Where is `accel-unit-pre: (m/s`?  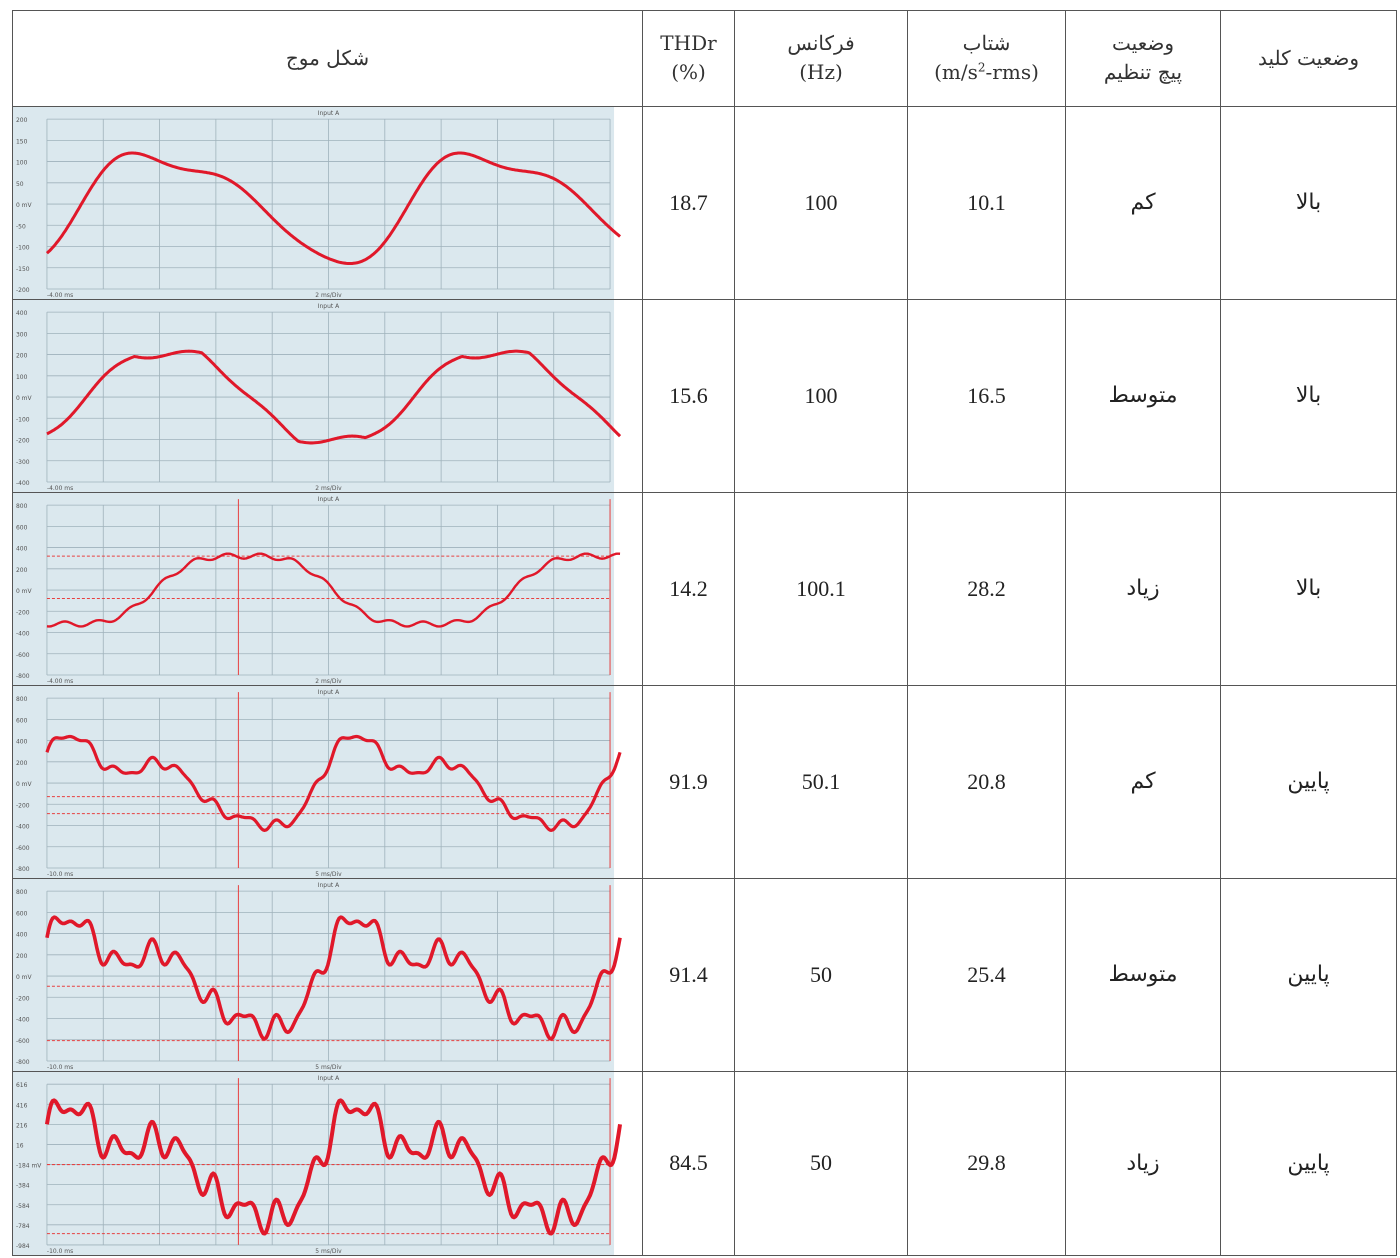 accel-unit-pre: (m/s is located at coordinates (956, 72).